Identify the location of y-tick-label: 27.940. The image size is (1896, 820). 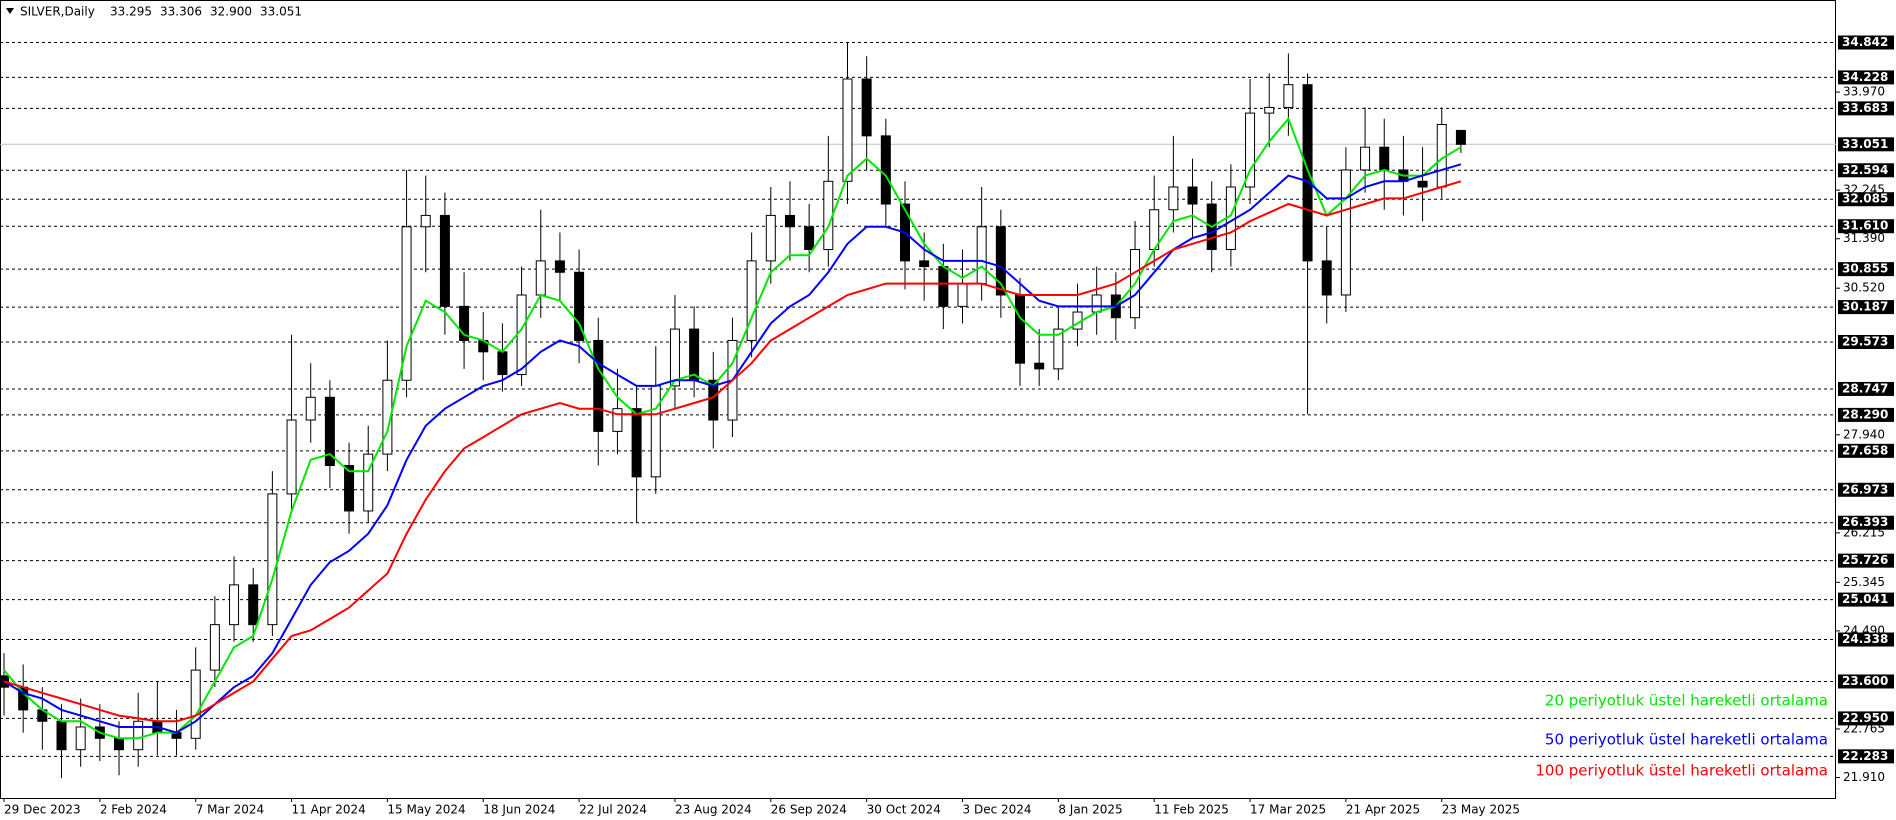
(1864, 434).